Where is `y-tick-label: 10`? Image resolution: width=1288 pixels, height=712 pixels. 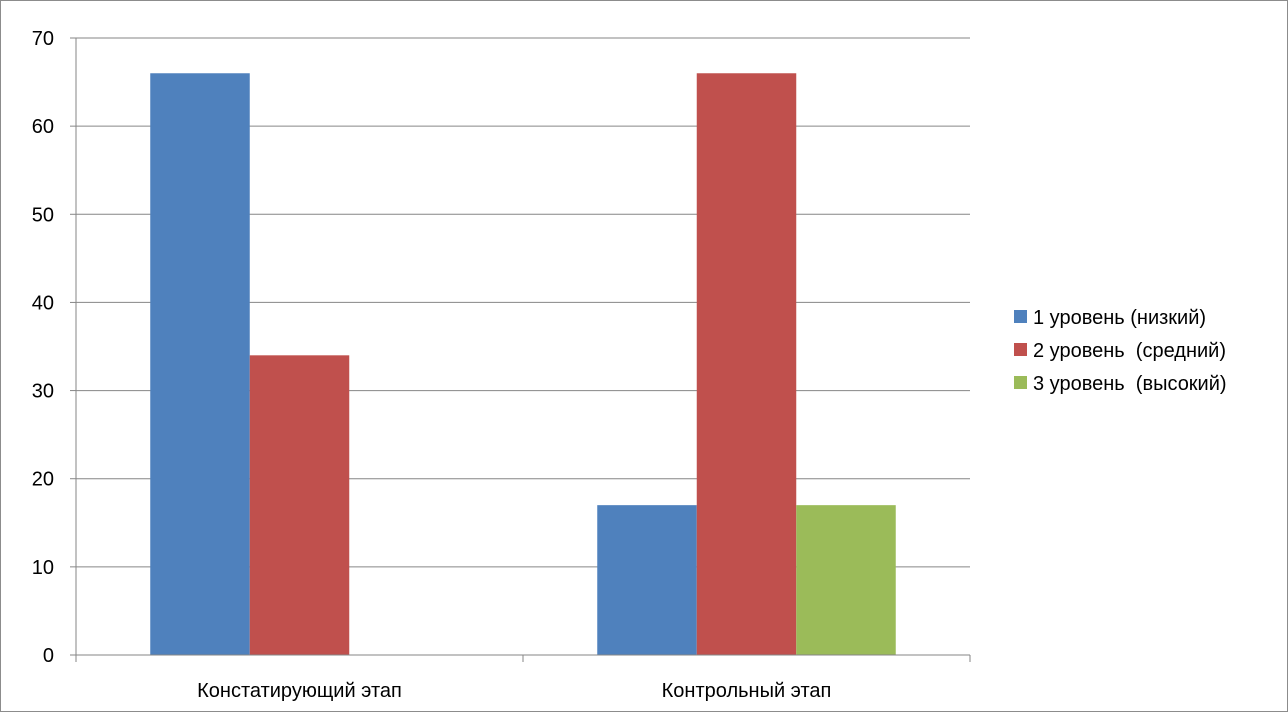 y-tick-label: 10 is located at coordinates (43, 568).